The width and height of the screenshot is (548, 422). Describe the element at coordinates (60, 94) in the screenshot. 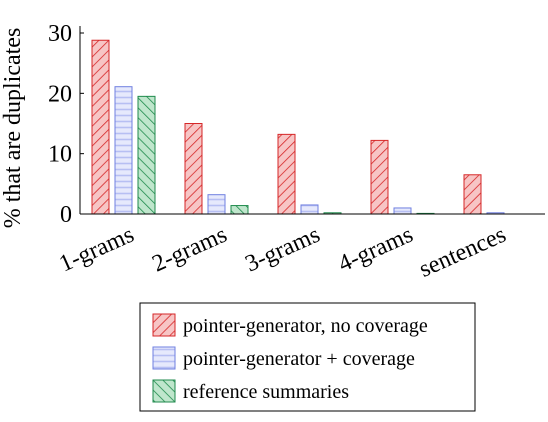

I see `y-tick-label: 20` at that location.